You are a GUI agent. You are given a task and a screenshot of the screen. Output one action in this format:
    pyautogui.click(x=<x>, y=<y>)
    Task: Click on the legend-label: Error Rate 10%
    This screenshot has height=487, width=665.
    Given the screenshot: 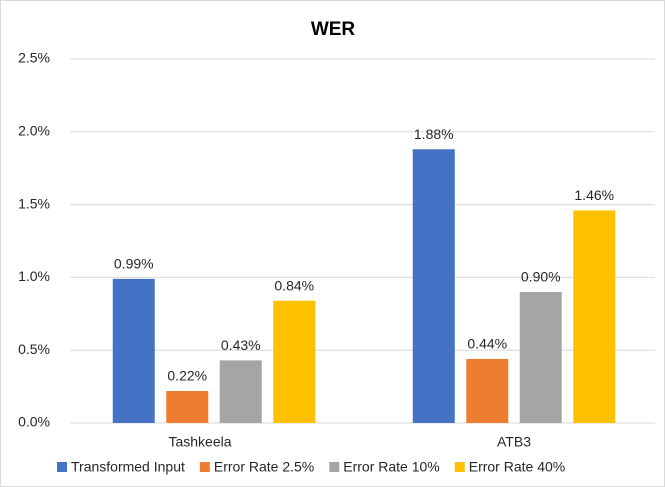 What is the action you would take?
    pyautogui.click(x=391, y=467)
    